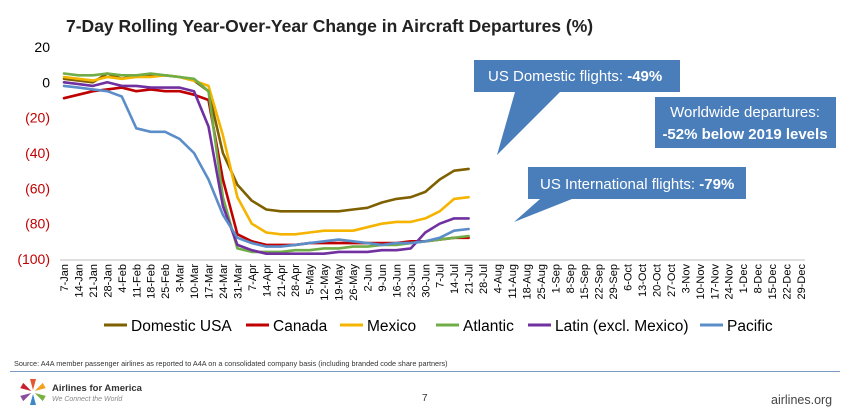 The height and width of the screenshot is (416, 850). I want to click on x-tick-label: 14-Apr, so click(267, 280).